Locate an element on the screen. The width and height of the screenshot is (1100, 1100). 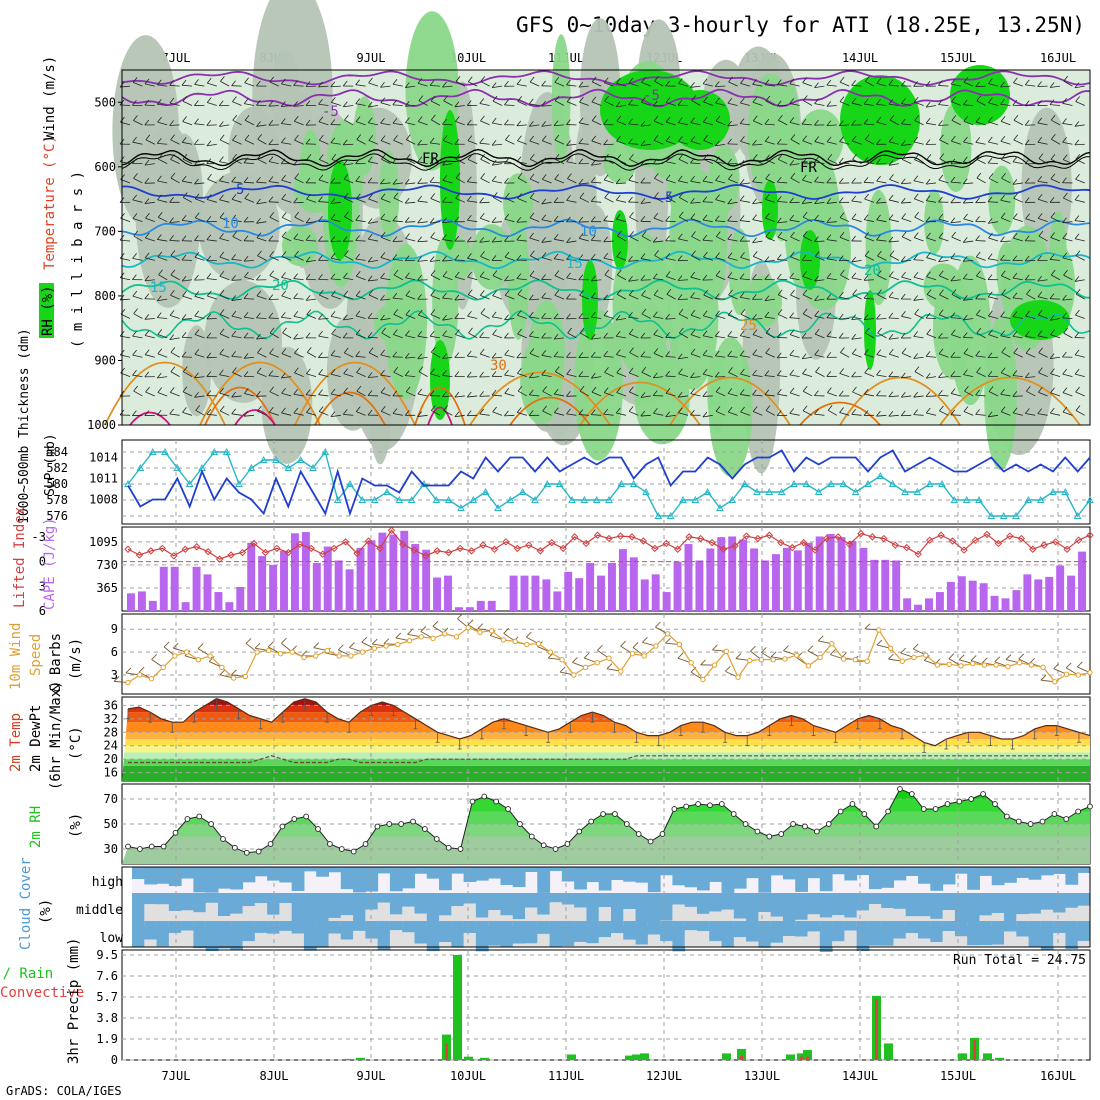
cloud-low-bar is located at coordinates (1084, 932).